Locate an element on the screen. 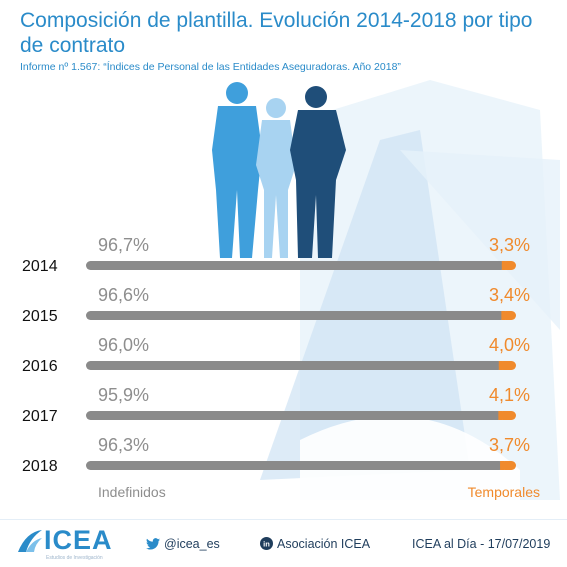 The image size is (567, 567). value-label-indefinidos-2015: 96,6% is located at coordinates (123, 295).